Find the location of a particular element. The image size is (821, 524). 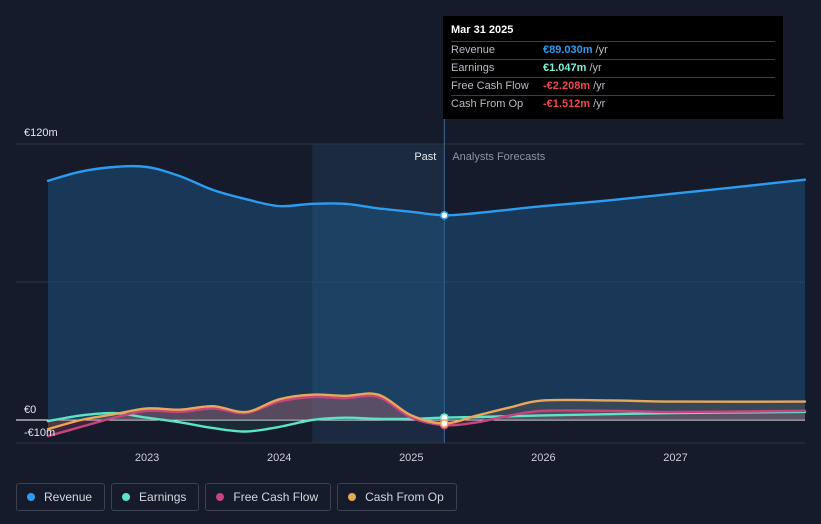

tooltip-label: Revenue is located at coordinates (473, 50).